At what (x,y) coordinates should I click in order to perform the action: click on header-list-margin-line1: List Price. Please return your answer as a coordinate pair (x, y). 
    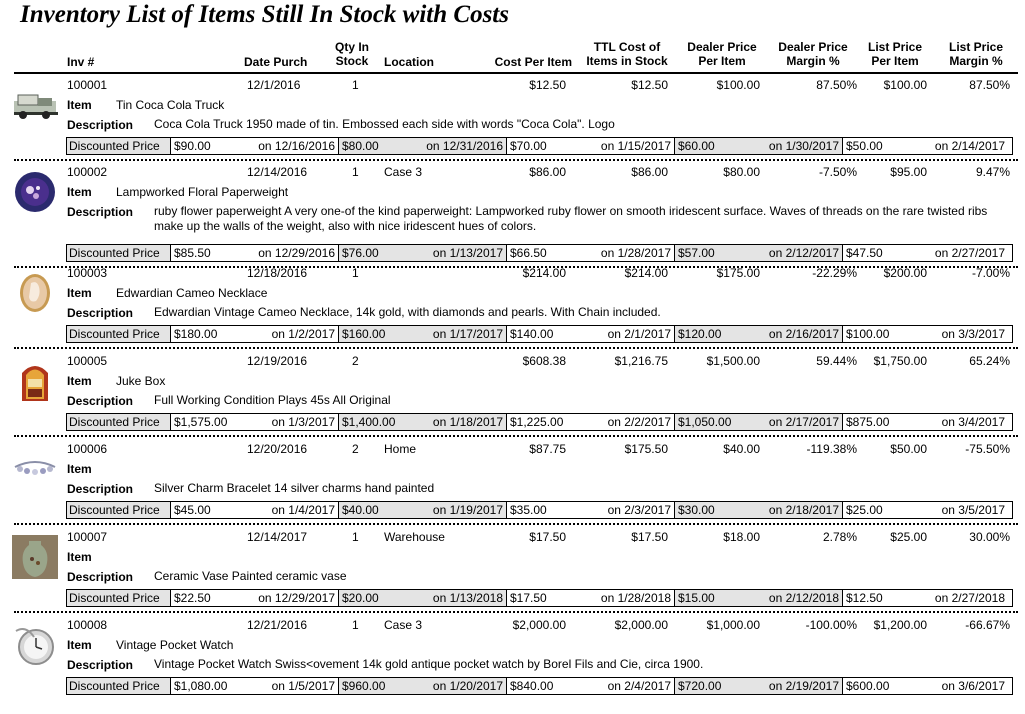
    Looking at the image, I should click on (976, 47).